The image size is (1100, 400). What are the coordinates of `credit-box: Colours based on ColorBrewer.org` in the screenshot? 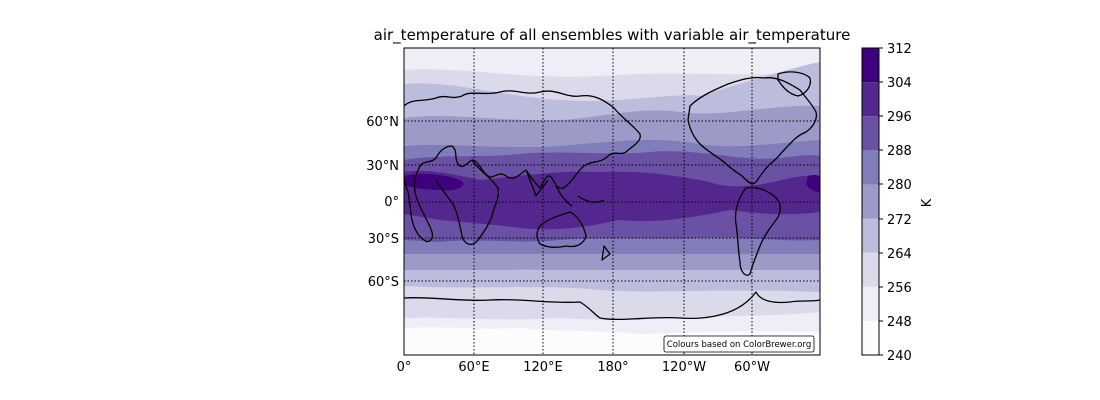 It's located at (739, 344).